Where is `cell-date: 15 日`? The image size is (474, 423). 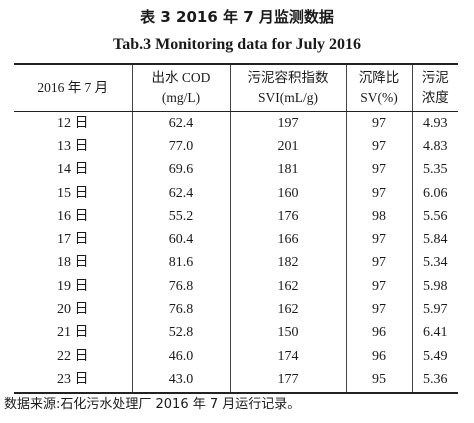
cell-date: 15 日 is located at coordinates (73, 193).